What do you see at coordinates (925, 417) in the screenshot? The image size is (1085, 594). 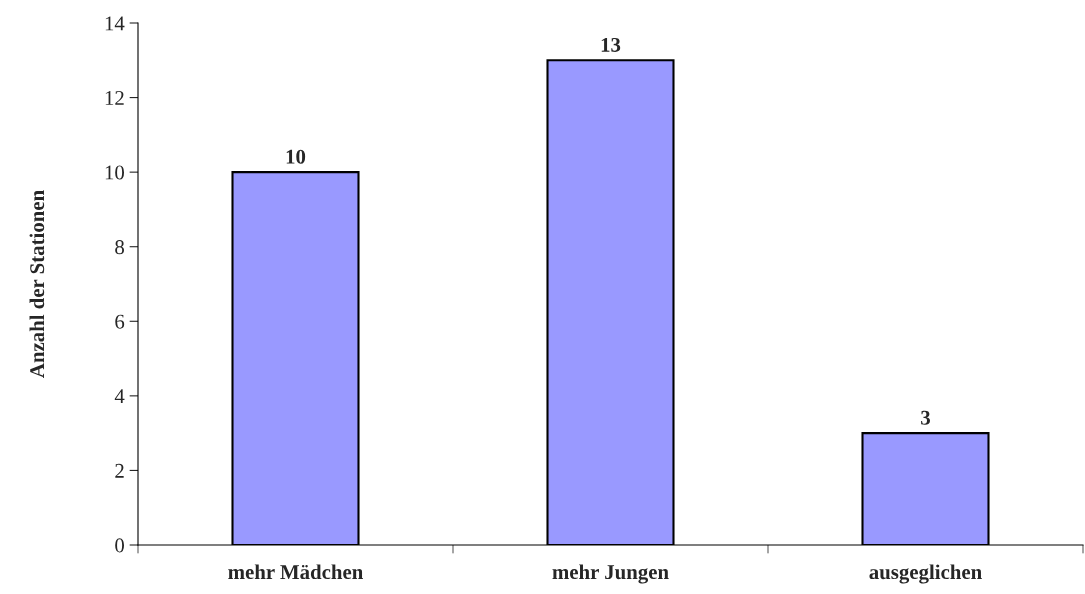 I see `data-label: 3` at bounding box center [925, 417].